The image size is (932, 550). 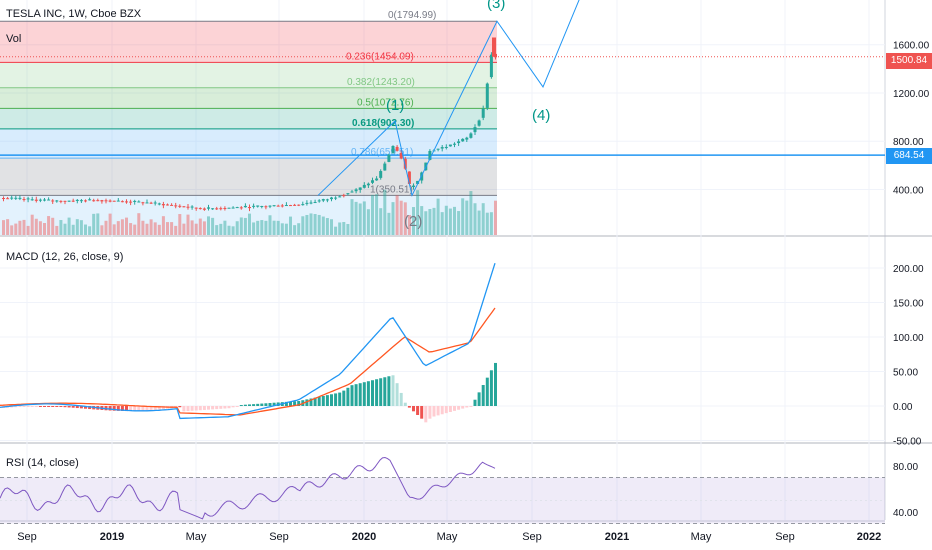 I want to click on candle-body-last, so click(x=494, y=47).